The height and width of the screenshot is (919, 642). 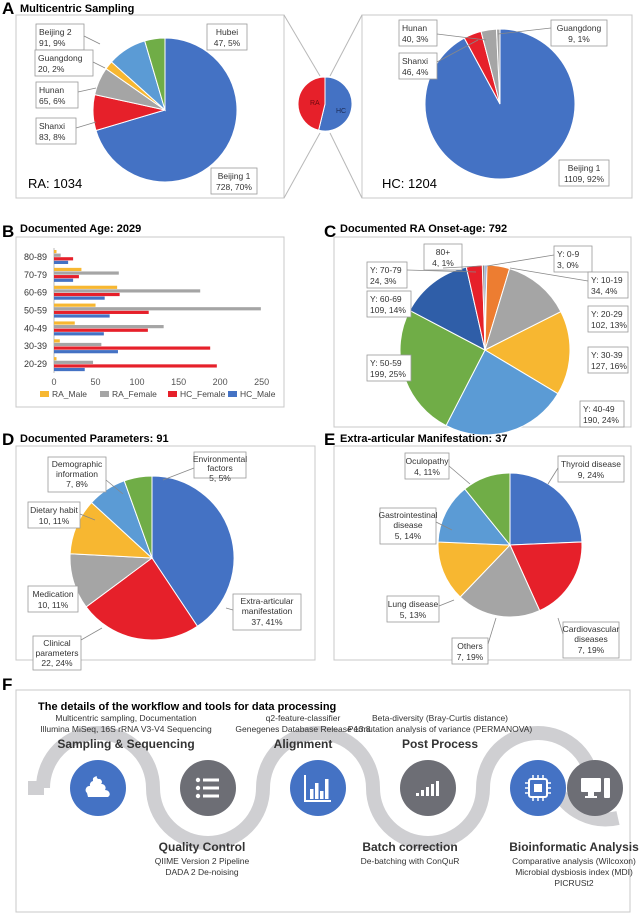 What do you see at coordinates (568, 265) in the screenshot?
I see `label-onset-0-9: 3, 0%` at bounding box center [568, 265].